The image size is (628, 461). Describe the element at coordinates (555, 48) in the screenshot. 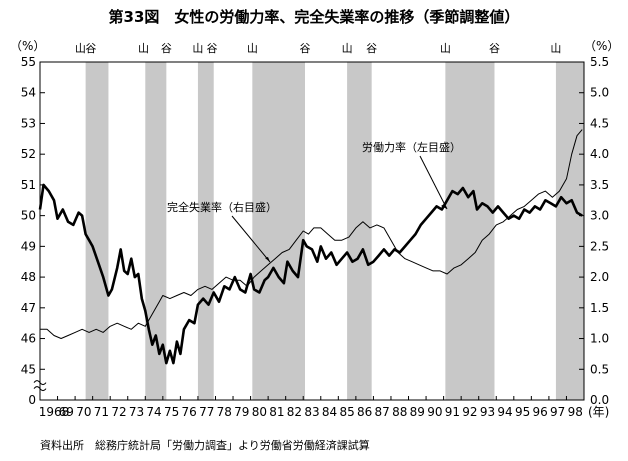

I see `cycle-label-12: 山` at that location.